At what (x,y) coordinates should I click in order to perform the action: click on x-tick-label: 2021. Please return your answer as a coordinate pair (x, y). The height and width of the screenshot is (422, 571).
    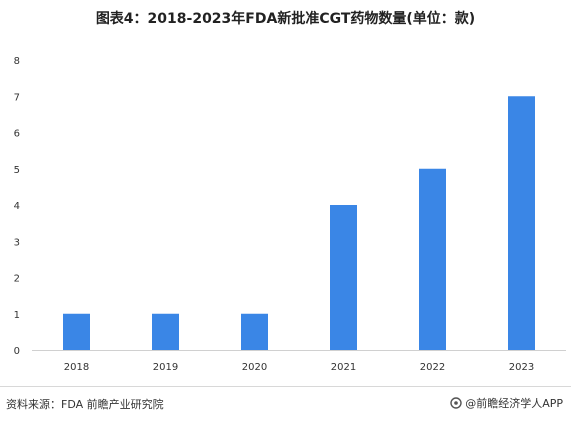
    Looking at the image, I should click on (343, 367).